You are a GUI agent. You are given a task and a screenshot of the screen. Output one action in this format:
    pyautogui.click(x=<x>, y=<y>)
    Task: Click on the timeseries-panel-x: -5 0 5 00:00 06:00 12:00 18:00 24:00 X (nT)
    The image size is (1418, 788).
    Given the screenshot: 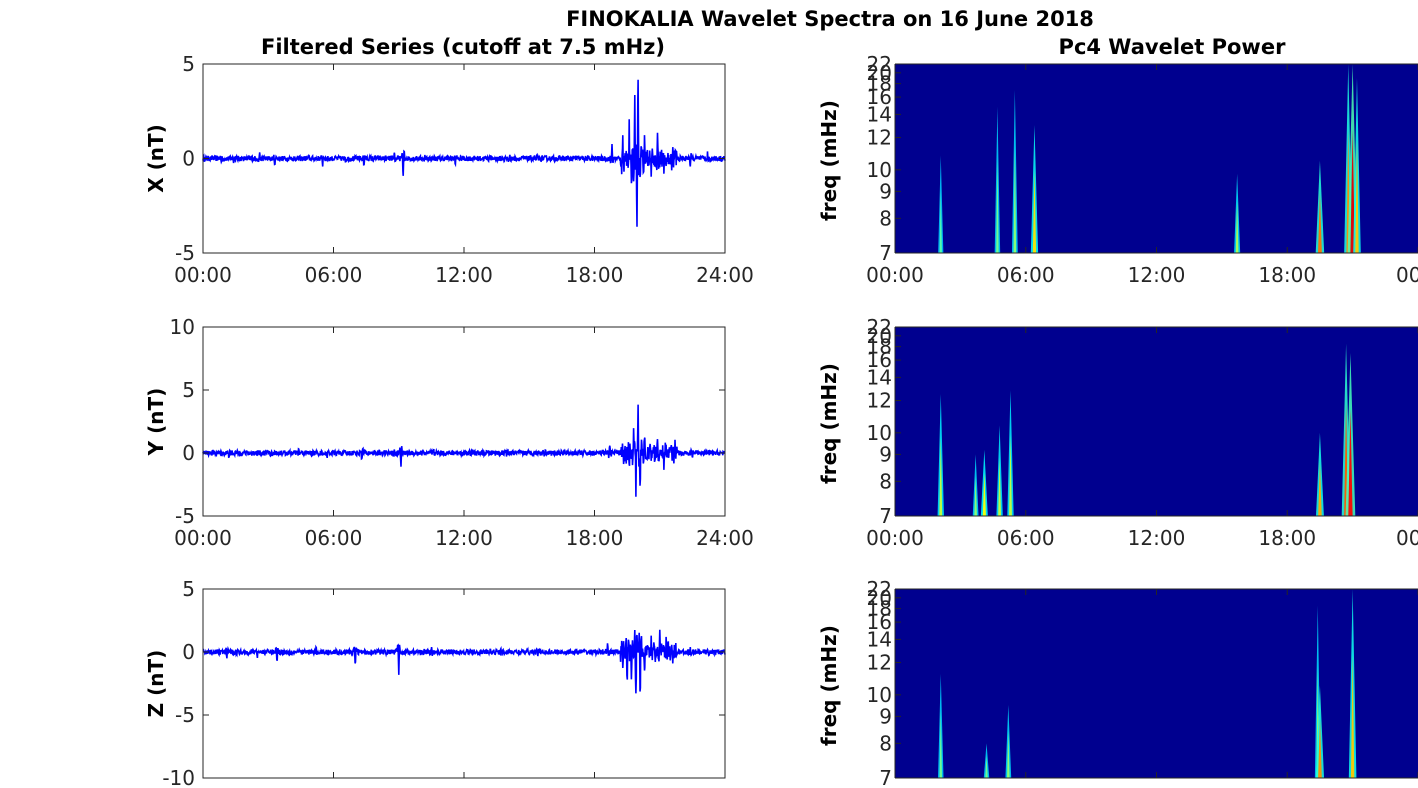 What is the action you would take?
    pyautogui.click(x=449, y=169)
    